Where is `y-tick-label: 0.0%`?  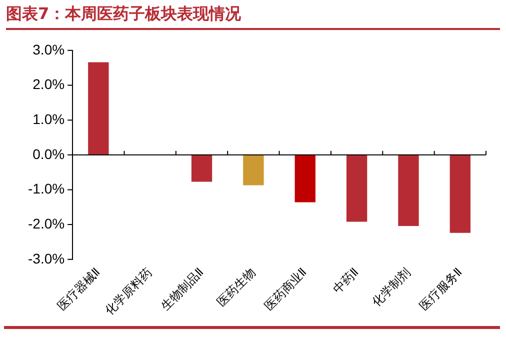 y-tick-label: 0.0% is located at coordinates (48, 154).